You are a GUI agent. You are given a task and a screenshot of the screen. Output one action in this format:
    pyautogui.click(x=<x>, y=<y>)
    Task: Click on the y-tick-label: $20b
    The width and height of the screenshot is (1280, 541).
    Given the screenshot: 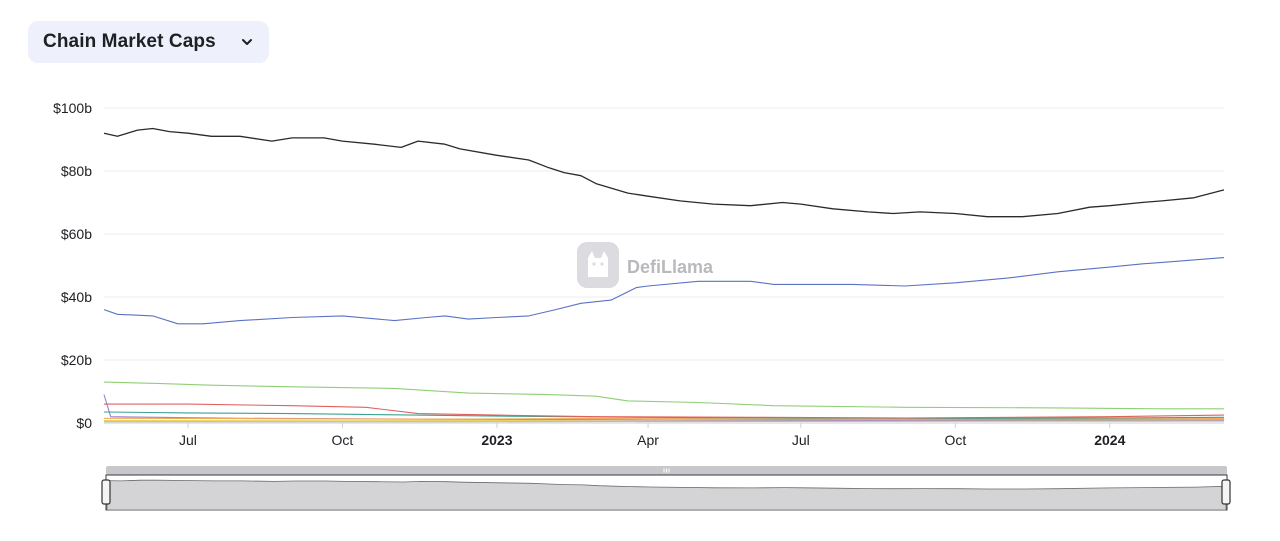 What is the action you would take?
    pyautogui.click(x=76, y=360)
    